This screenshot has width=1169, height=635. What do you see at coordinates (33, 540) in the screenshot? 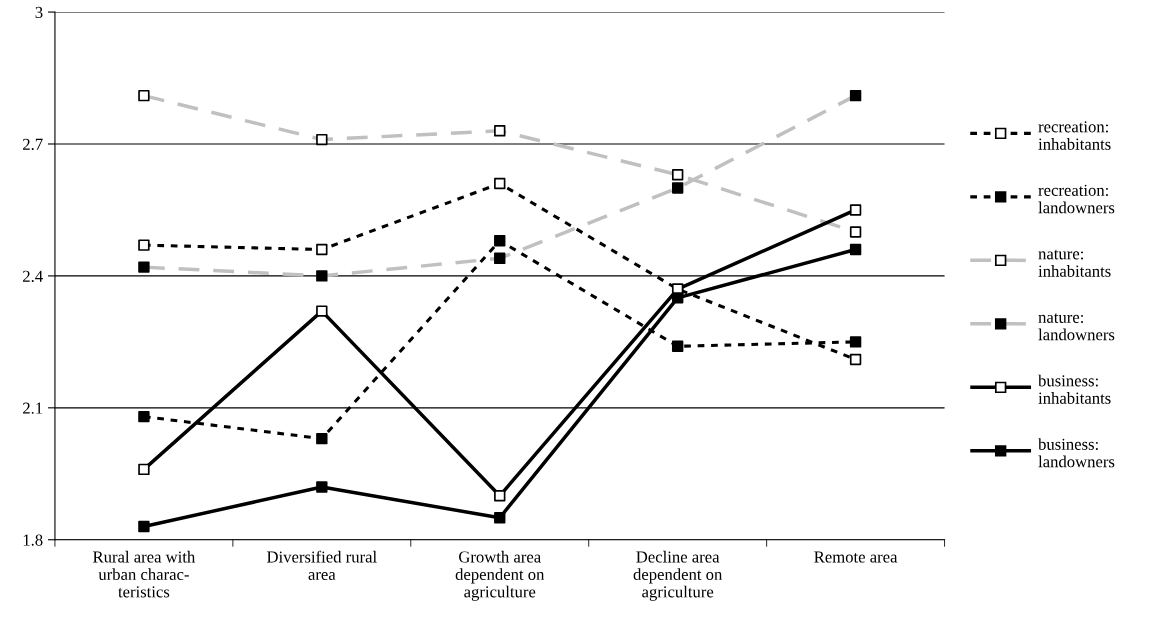
I see `y-tick-label: 1.8` at bounding box center [33, 540].